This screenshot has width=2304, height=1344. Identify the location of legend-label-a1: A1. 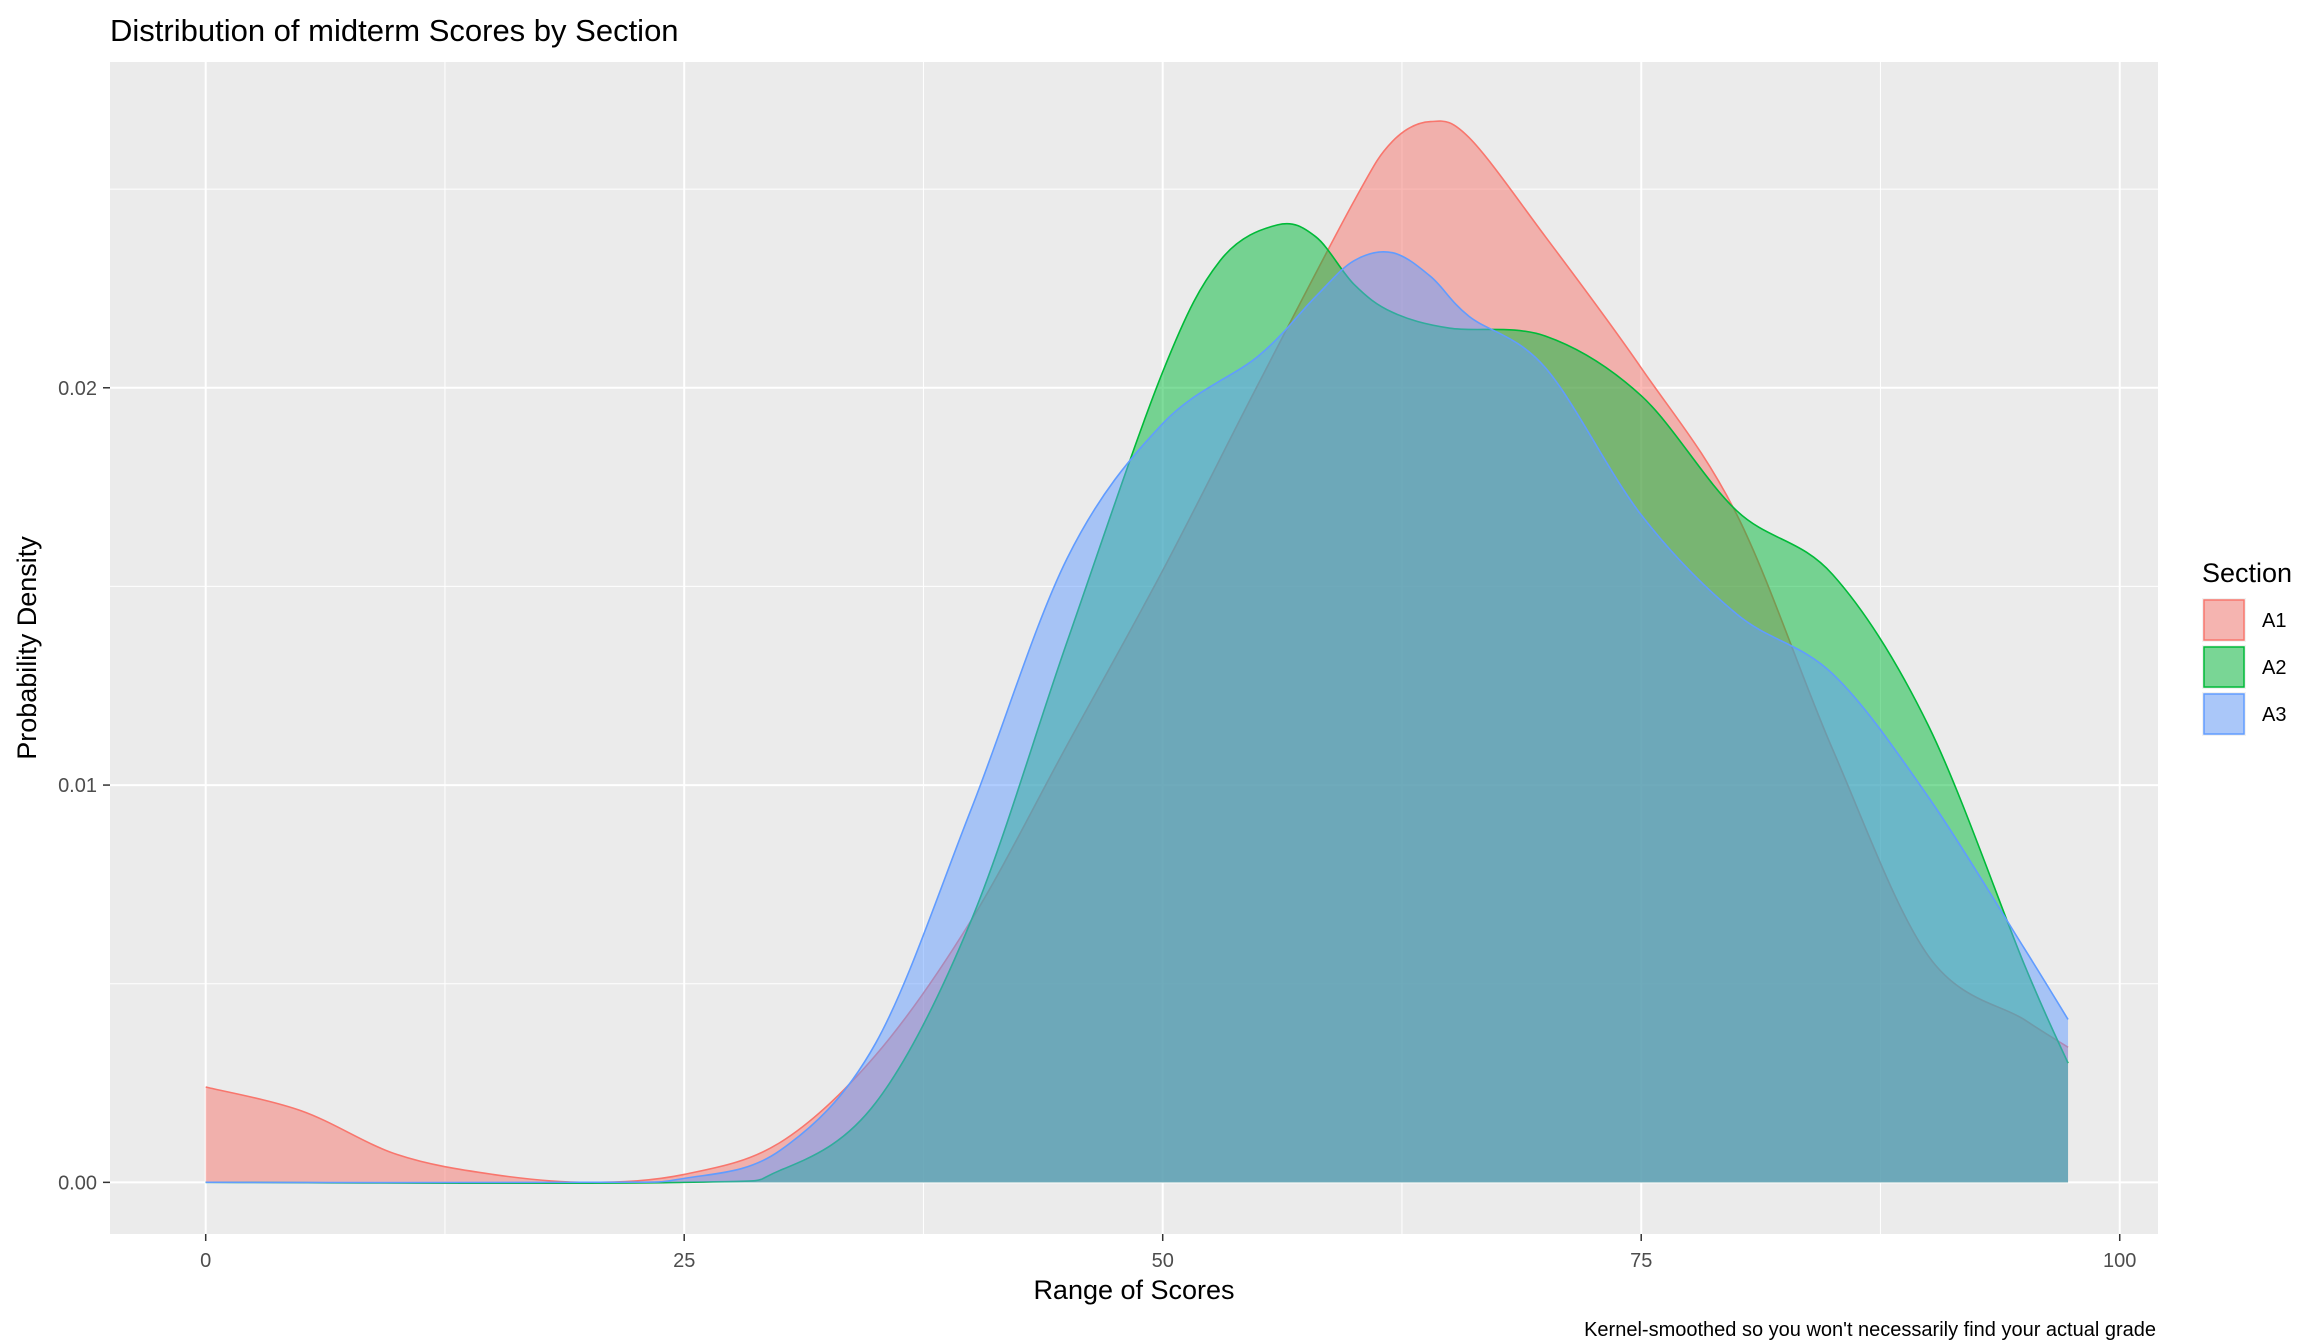
(2274, 621).